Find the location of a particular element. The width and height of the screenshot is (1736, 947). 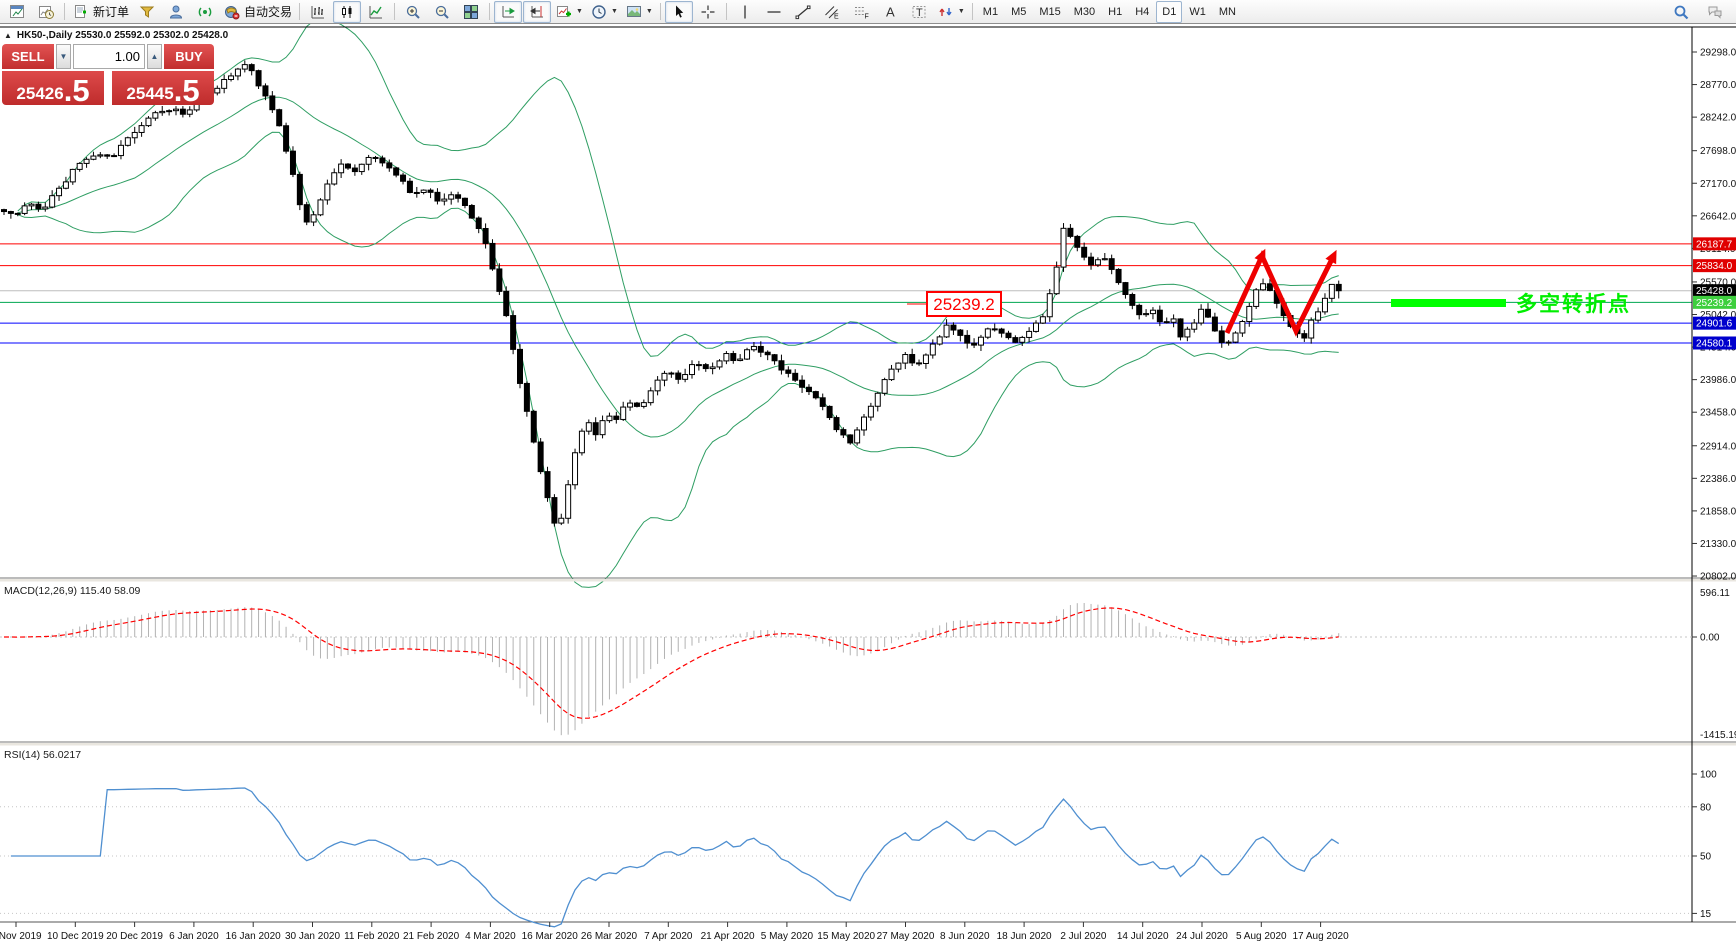

svg-text: T is located at coordinates (919, 12).